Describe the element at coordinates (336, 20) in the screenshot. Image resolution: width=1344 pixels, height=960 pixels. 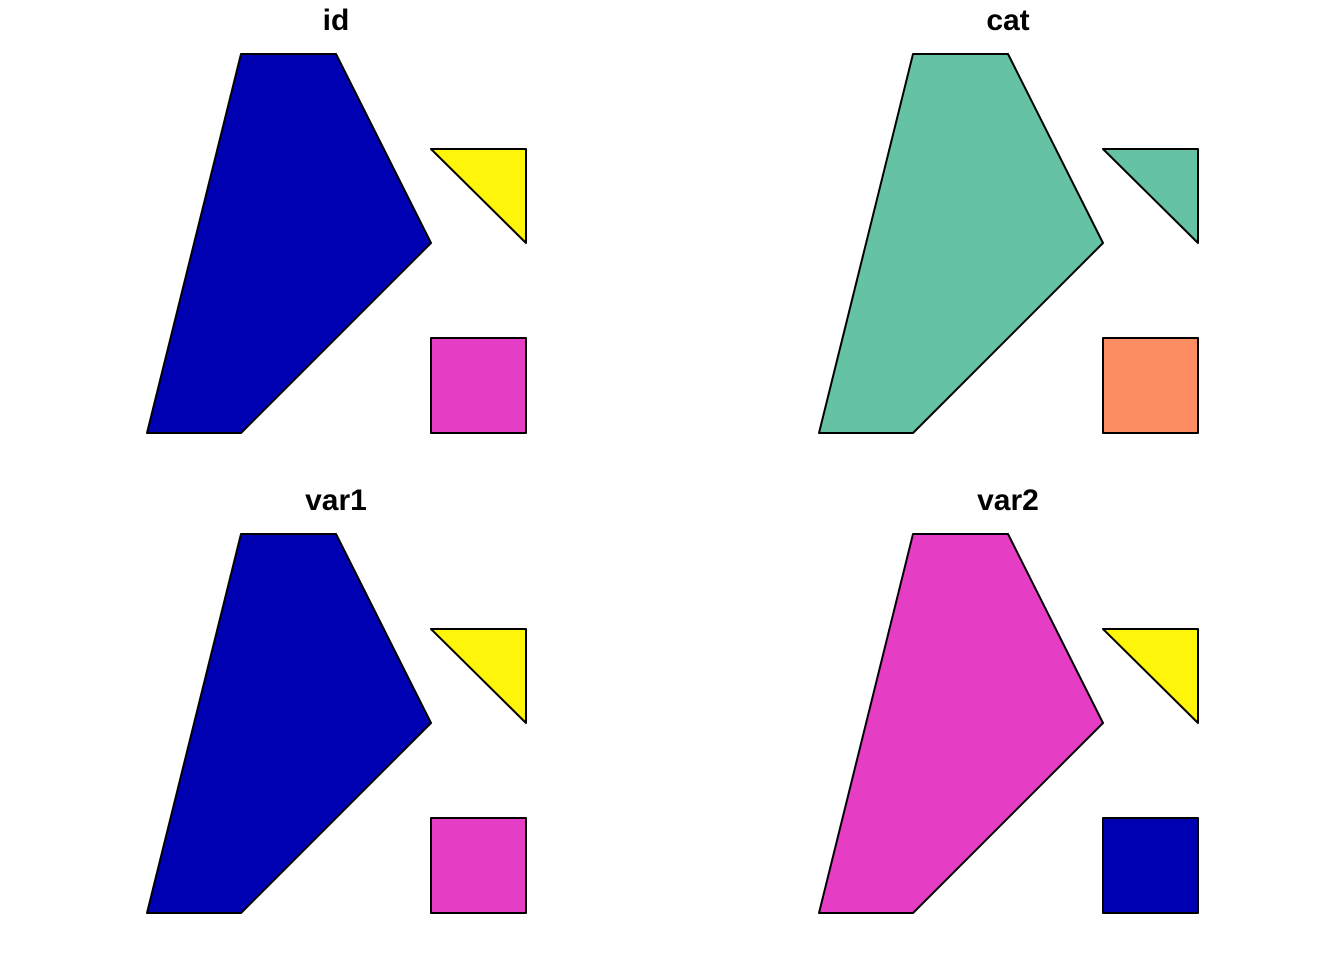
I see `panel-title: id` at that location.